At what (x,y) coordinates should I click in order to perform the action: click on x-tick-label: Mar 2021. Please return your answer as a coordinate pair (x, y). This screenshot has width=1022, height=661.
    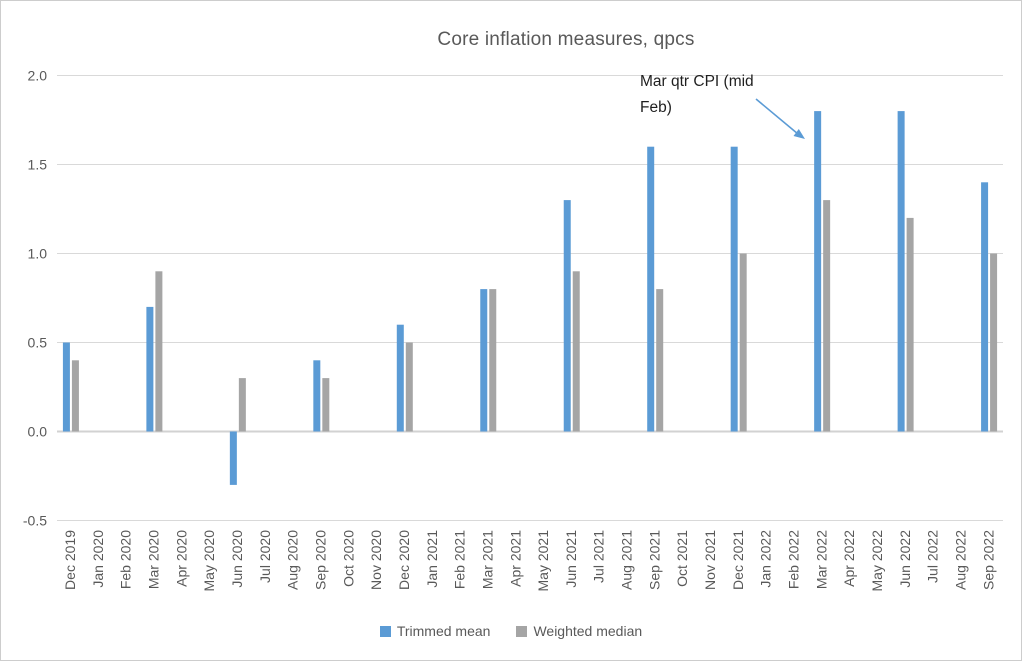
    Looking at the image, I should click on (487, 559).